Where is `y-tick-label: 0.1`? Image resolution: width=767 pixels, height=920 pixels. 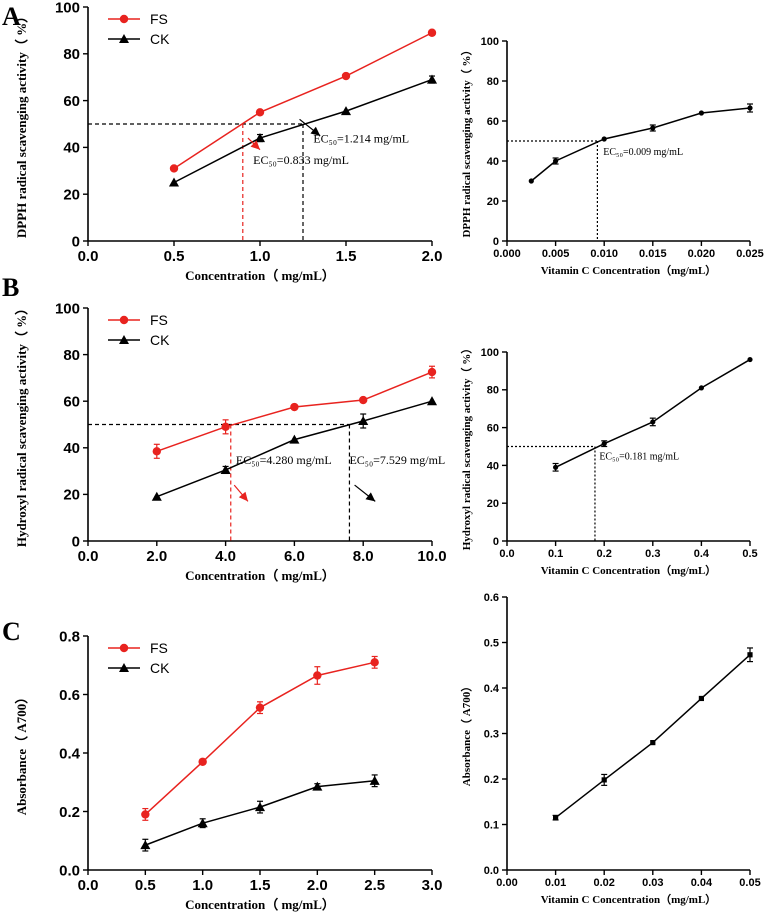
y-tick-label: 0.1 is located at coordinates (491, 825).